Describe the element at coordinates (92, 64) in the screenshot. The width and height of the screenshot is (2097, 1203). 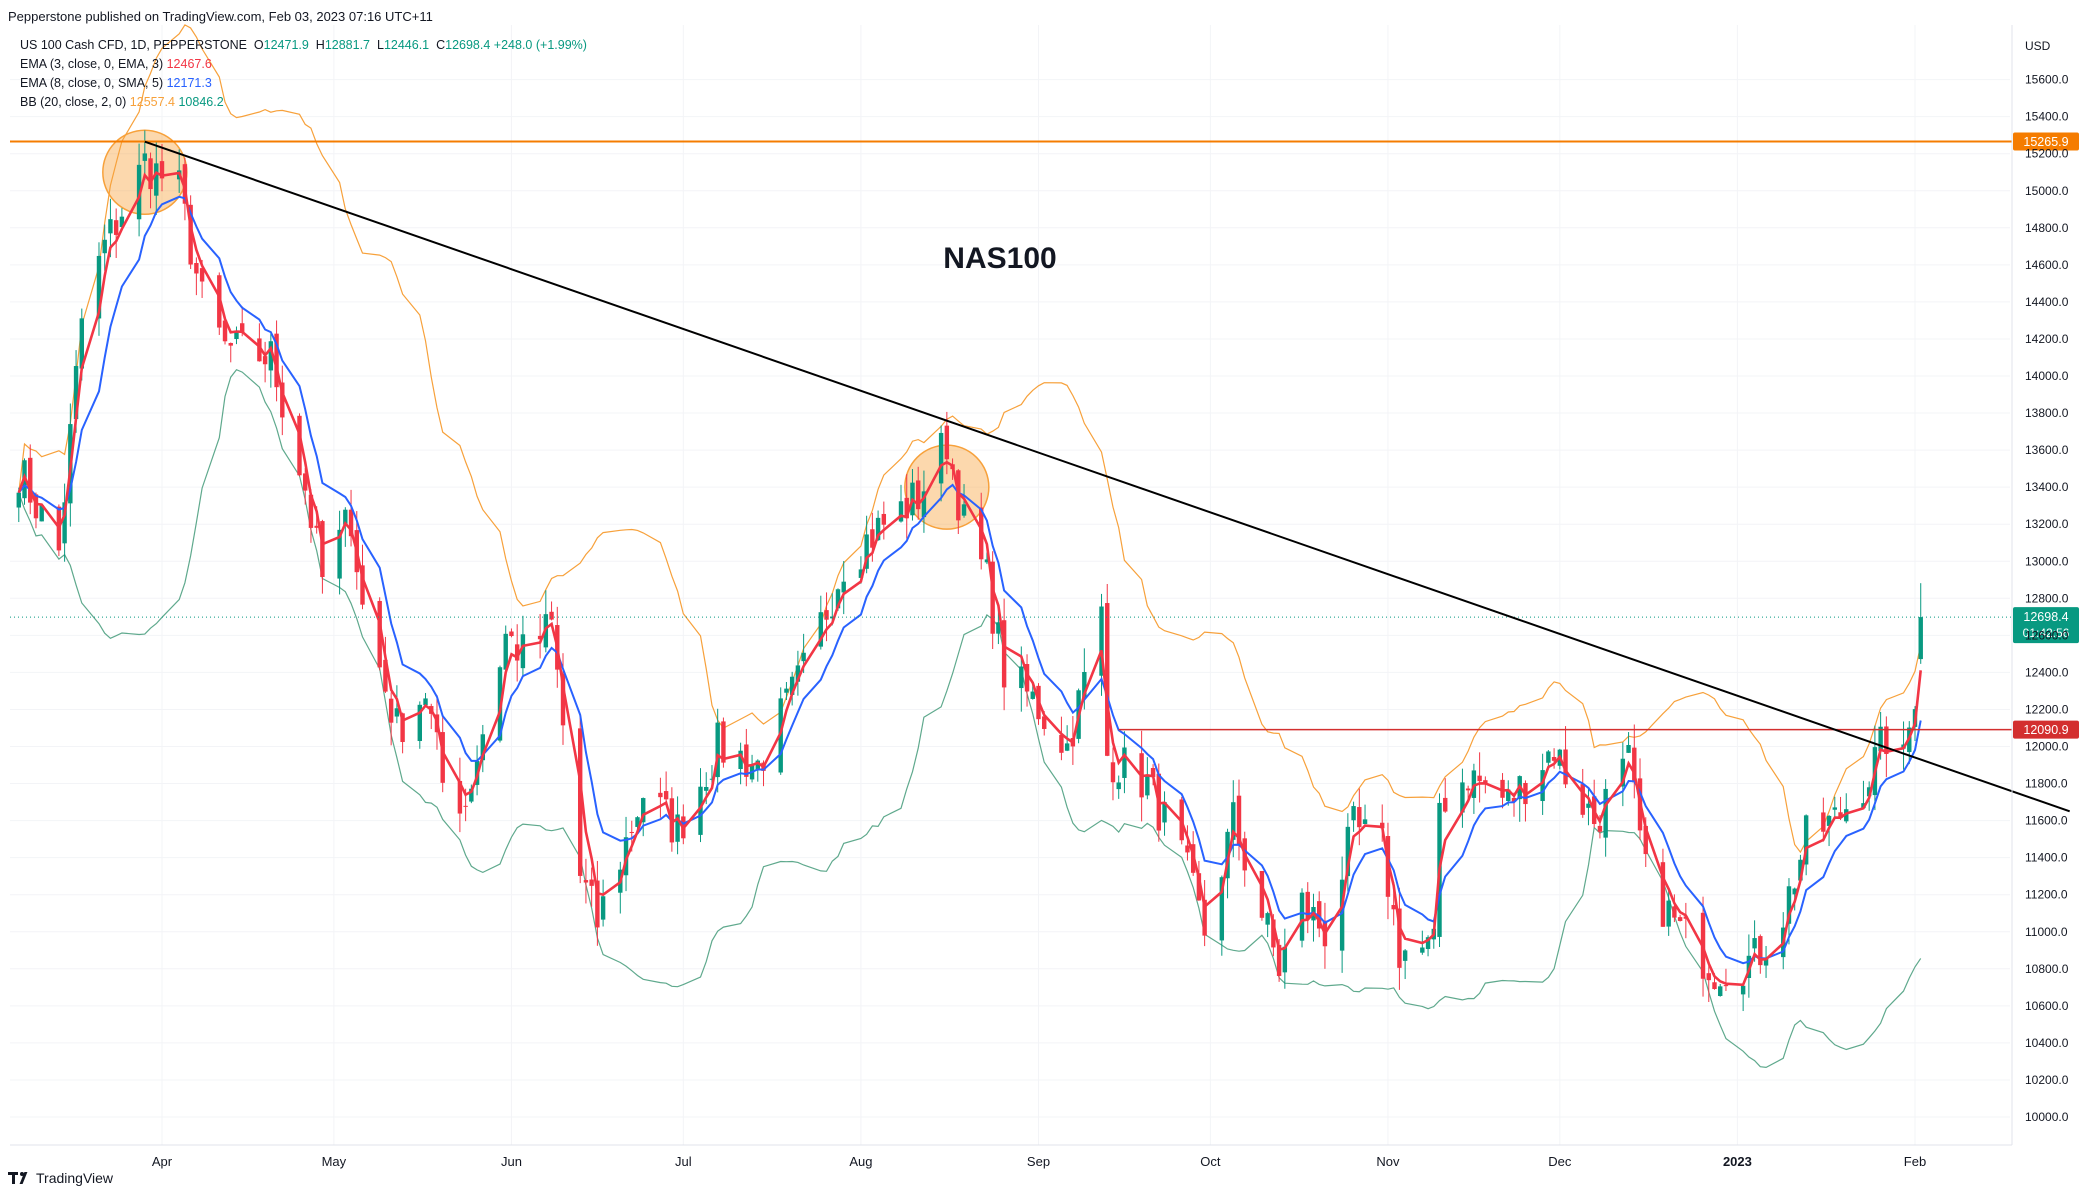
I see `ema3-label: EMA (3, close, 0, EMA, 3)` at that location.